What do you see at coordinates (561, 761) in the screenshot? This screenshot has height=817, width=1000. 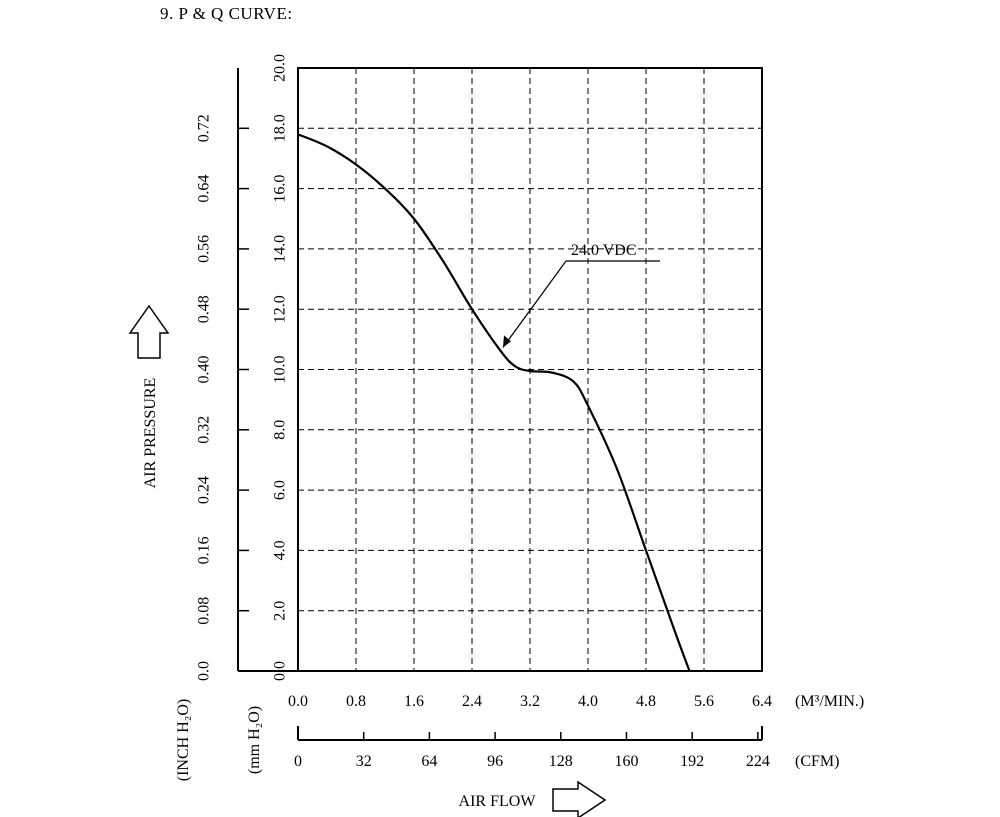 I see `x-tick-label-cfm: 128` at bounding box center [561, 761].